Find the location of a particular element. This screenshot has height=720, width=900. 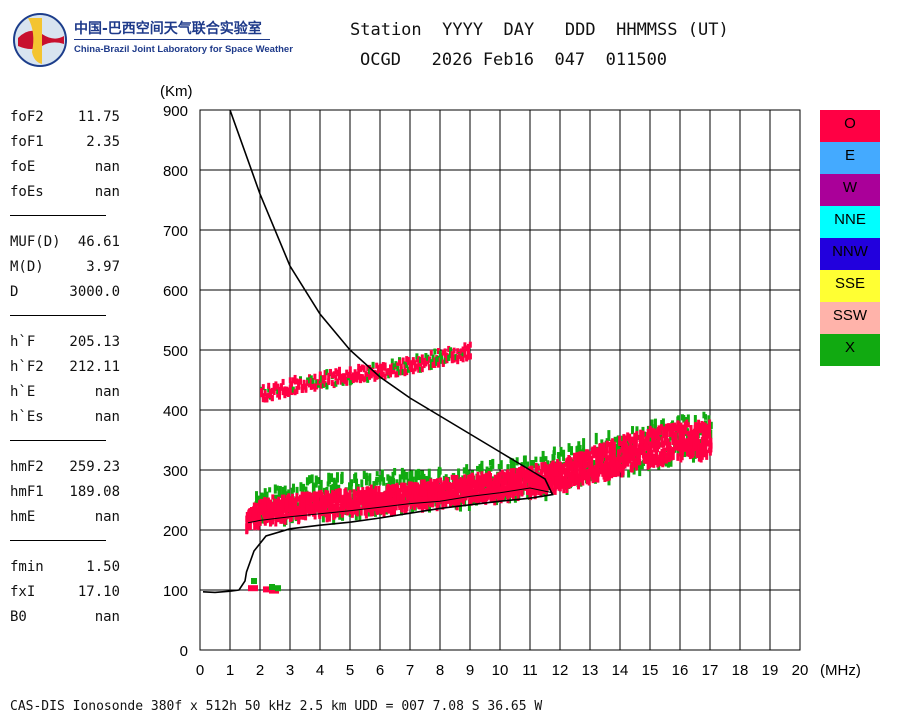

x-tick-label: 1 is located at coordinates (230, 670).